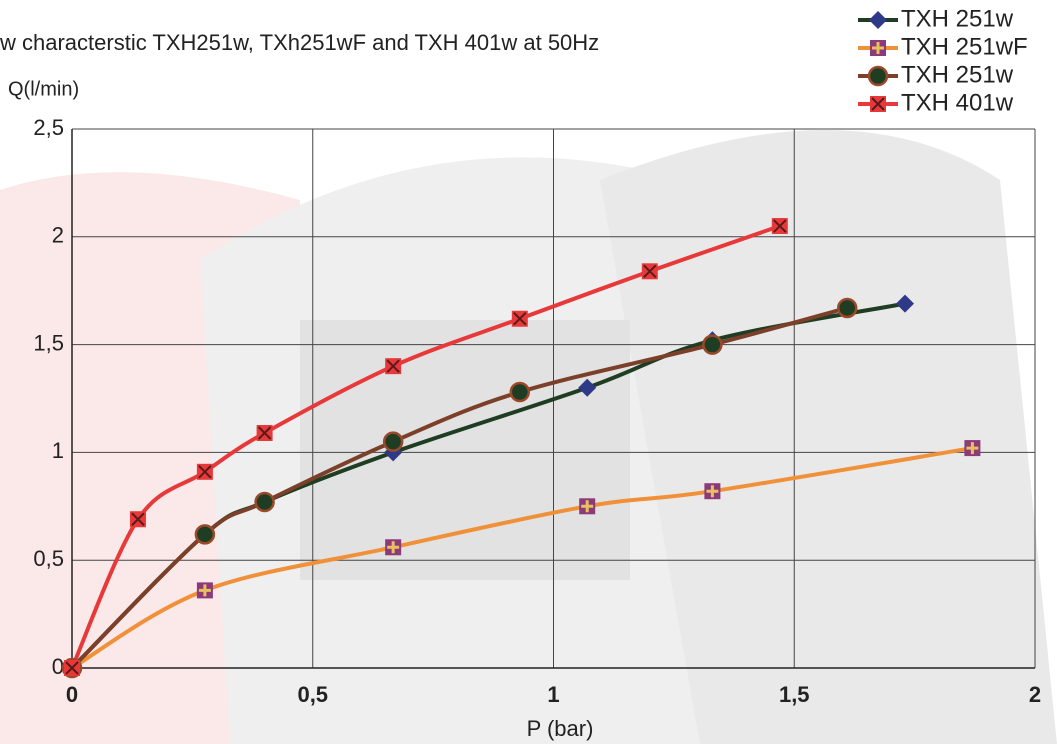 Image resolution: width=1057 pixels, height=744 pixels. What do you see at coordinates (48, 127) in the screenshot?
I see `y-tick-label: 2,5` at bounding box center [48, 127].